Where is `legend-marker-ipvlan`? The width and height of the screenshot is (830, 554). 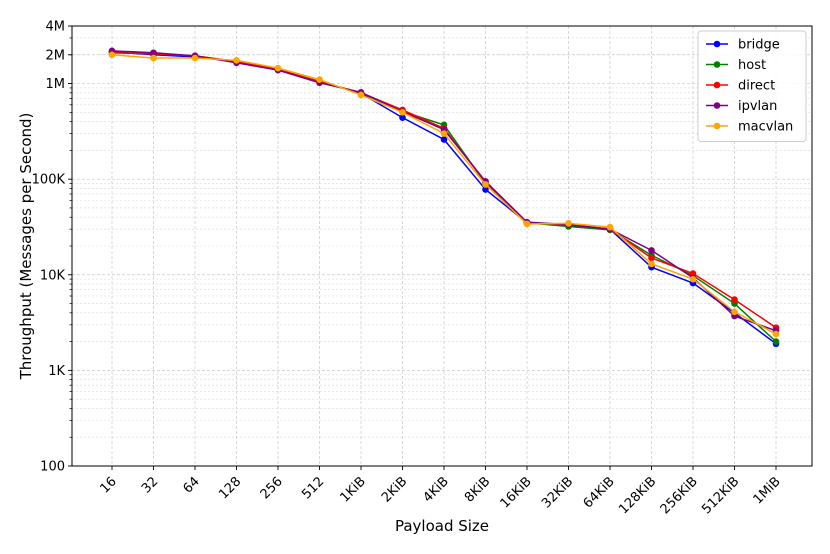
legend-marker-ipvlan is located at coordinates (717, 105).